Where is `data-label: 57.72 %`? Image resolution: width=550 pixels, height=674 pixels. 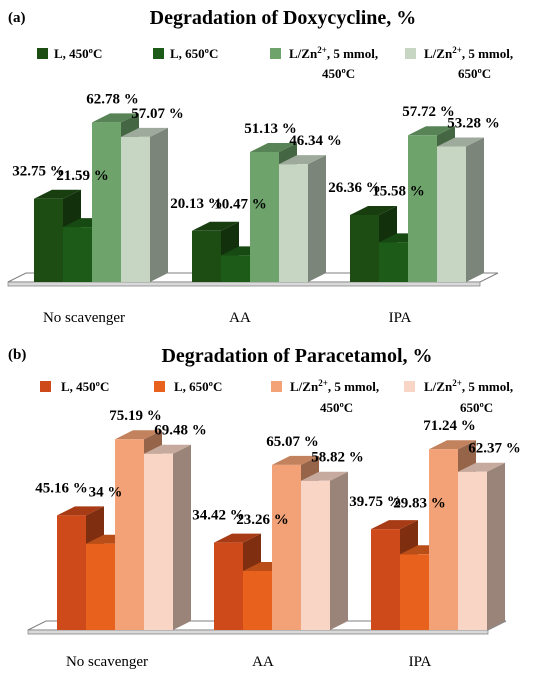 data-label: 57.72 % is located at coordinates (428, 112).